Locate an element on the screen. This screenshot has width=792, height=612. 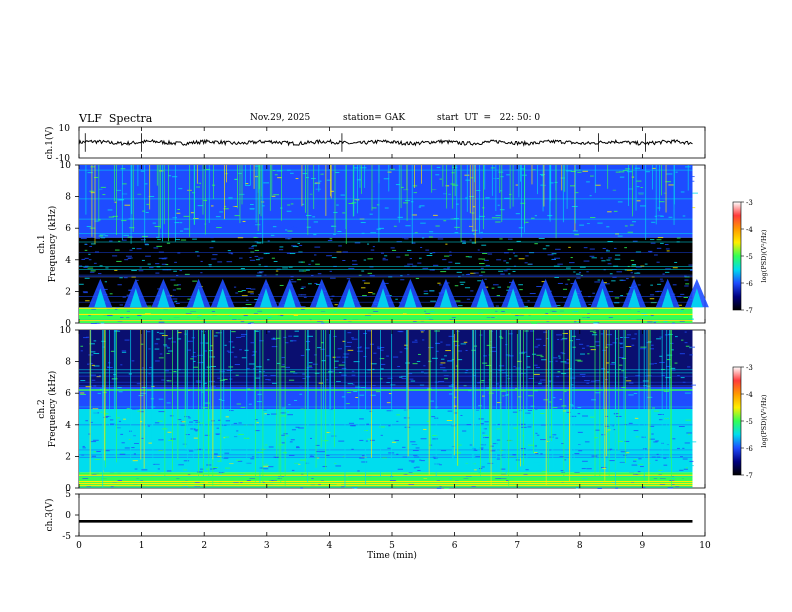
colorbar-tick-label: -3 is located at coordinates (749, 203).